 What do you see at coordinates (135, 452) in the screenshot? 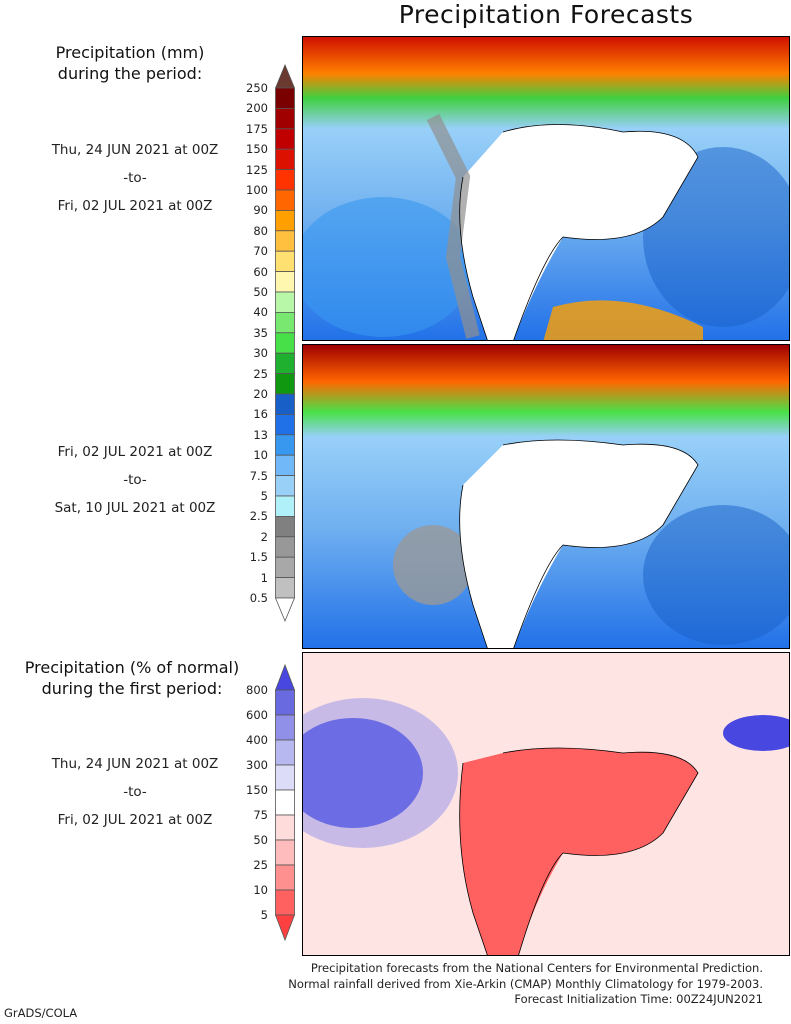
I see `period2-start: Fri, 02 JUL 2021 at 00Z` at bounding box center [135, 452].